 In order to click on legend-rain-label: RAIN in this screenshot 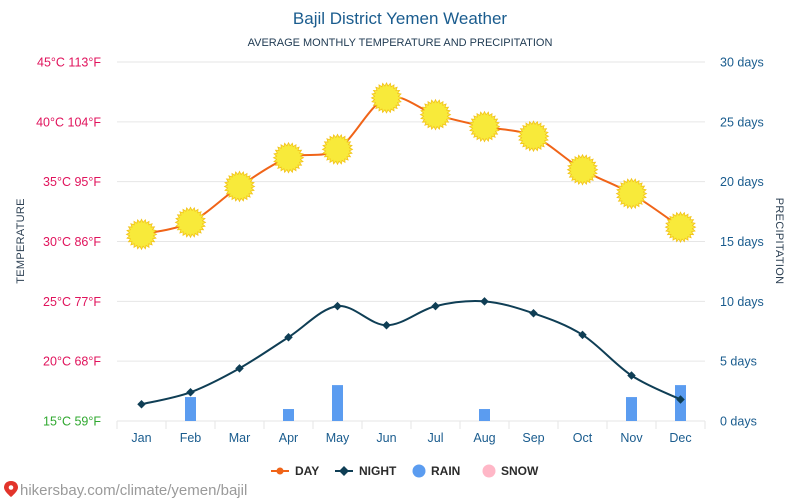, I will do `click(445, 471)`.